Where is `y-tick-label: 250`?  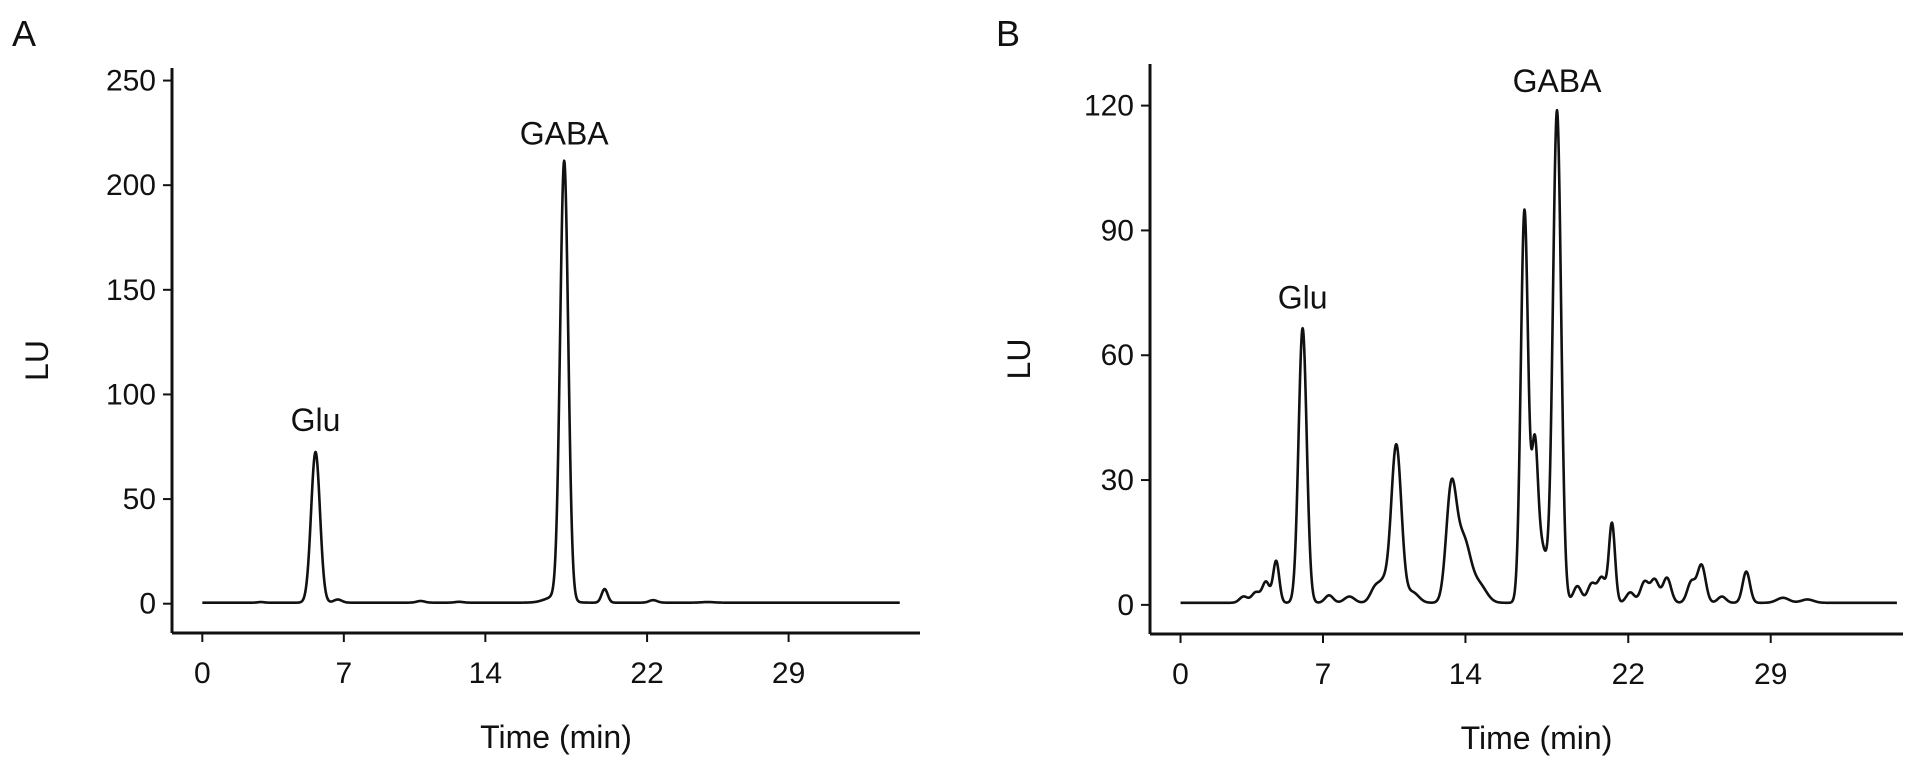 y-tick-label: 250 is located at coordinates (131, 81).